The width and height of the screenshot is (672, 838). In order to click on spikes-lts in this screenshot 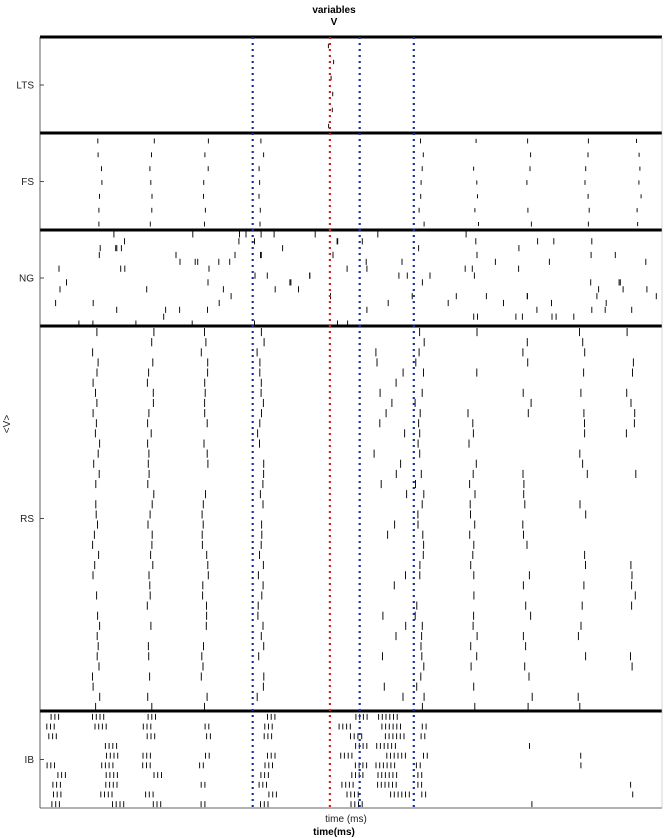, I will do `click(331, 86)`.